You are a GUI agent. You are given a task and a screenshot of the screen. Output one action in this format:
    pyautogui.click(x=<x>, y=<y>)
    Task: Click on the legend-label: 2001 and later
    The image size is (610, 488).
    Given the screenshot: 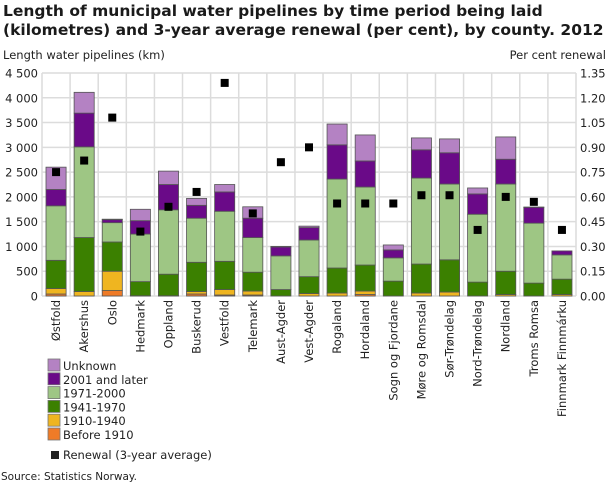 What is the action you would take?
    pyautogui.click(x=105, y=380)
    